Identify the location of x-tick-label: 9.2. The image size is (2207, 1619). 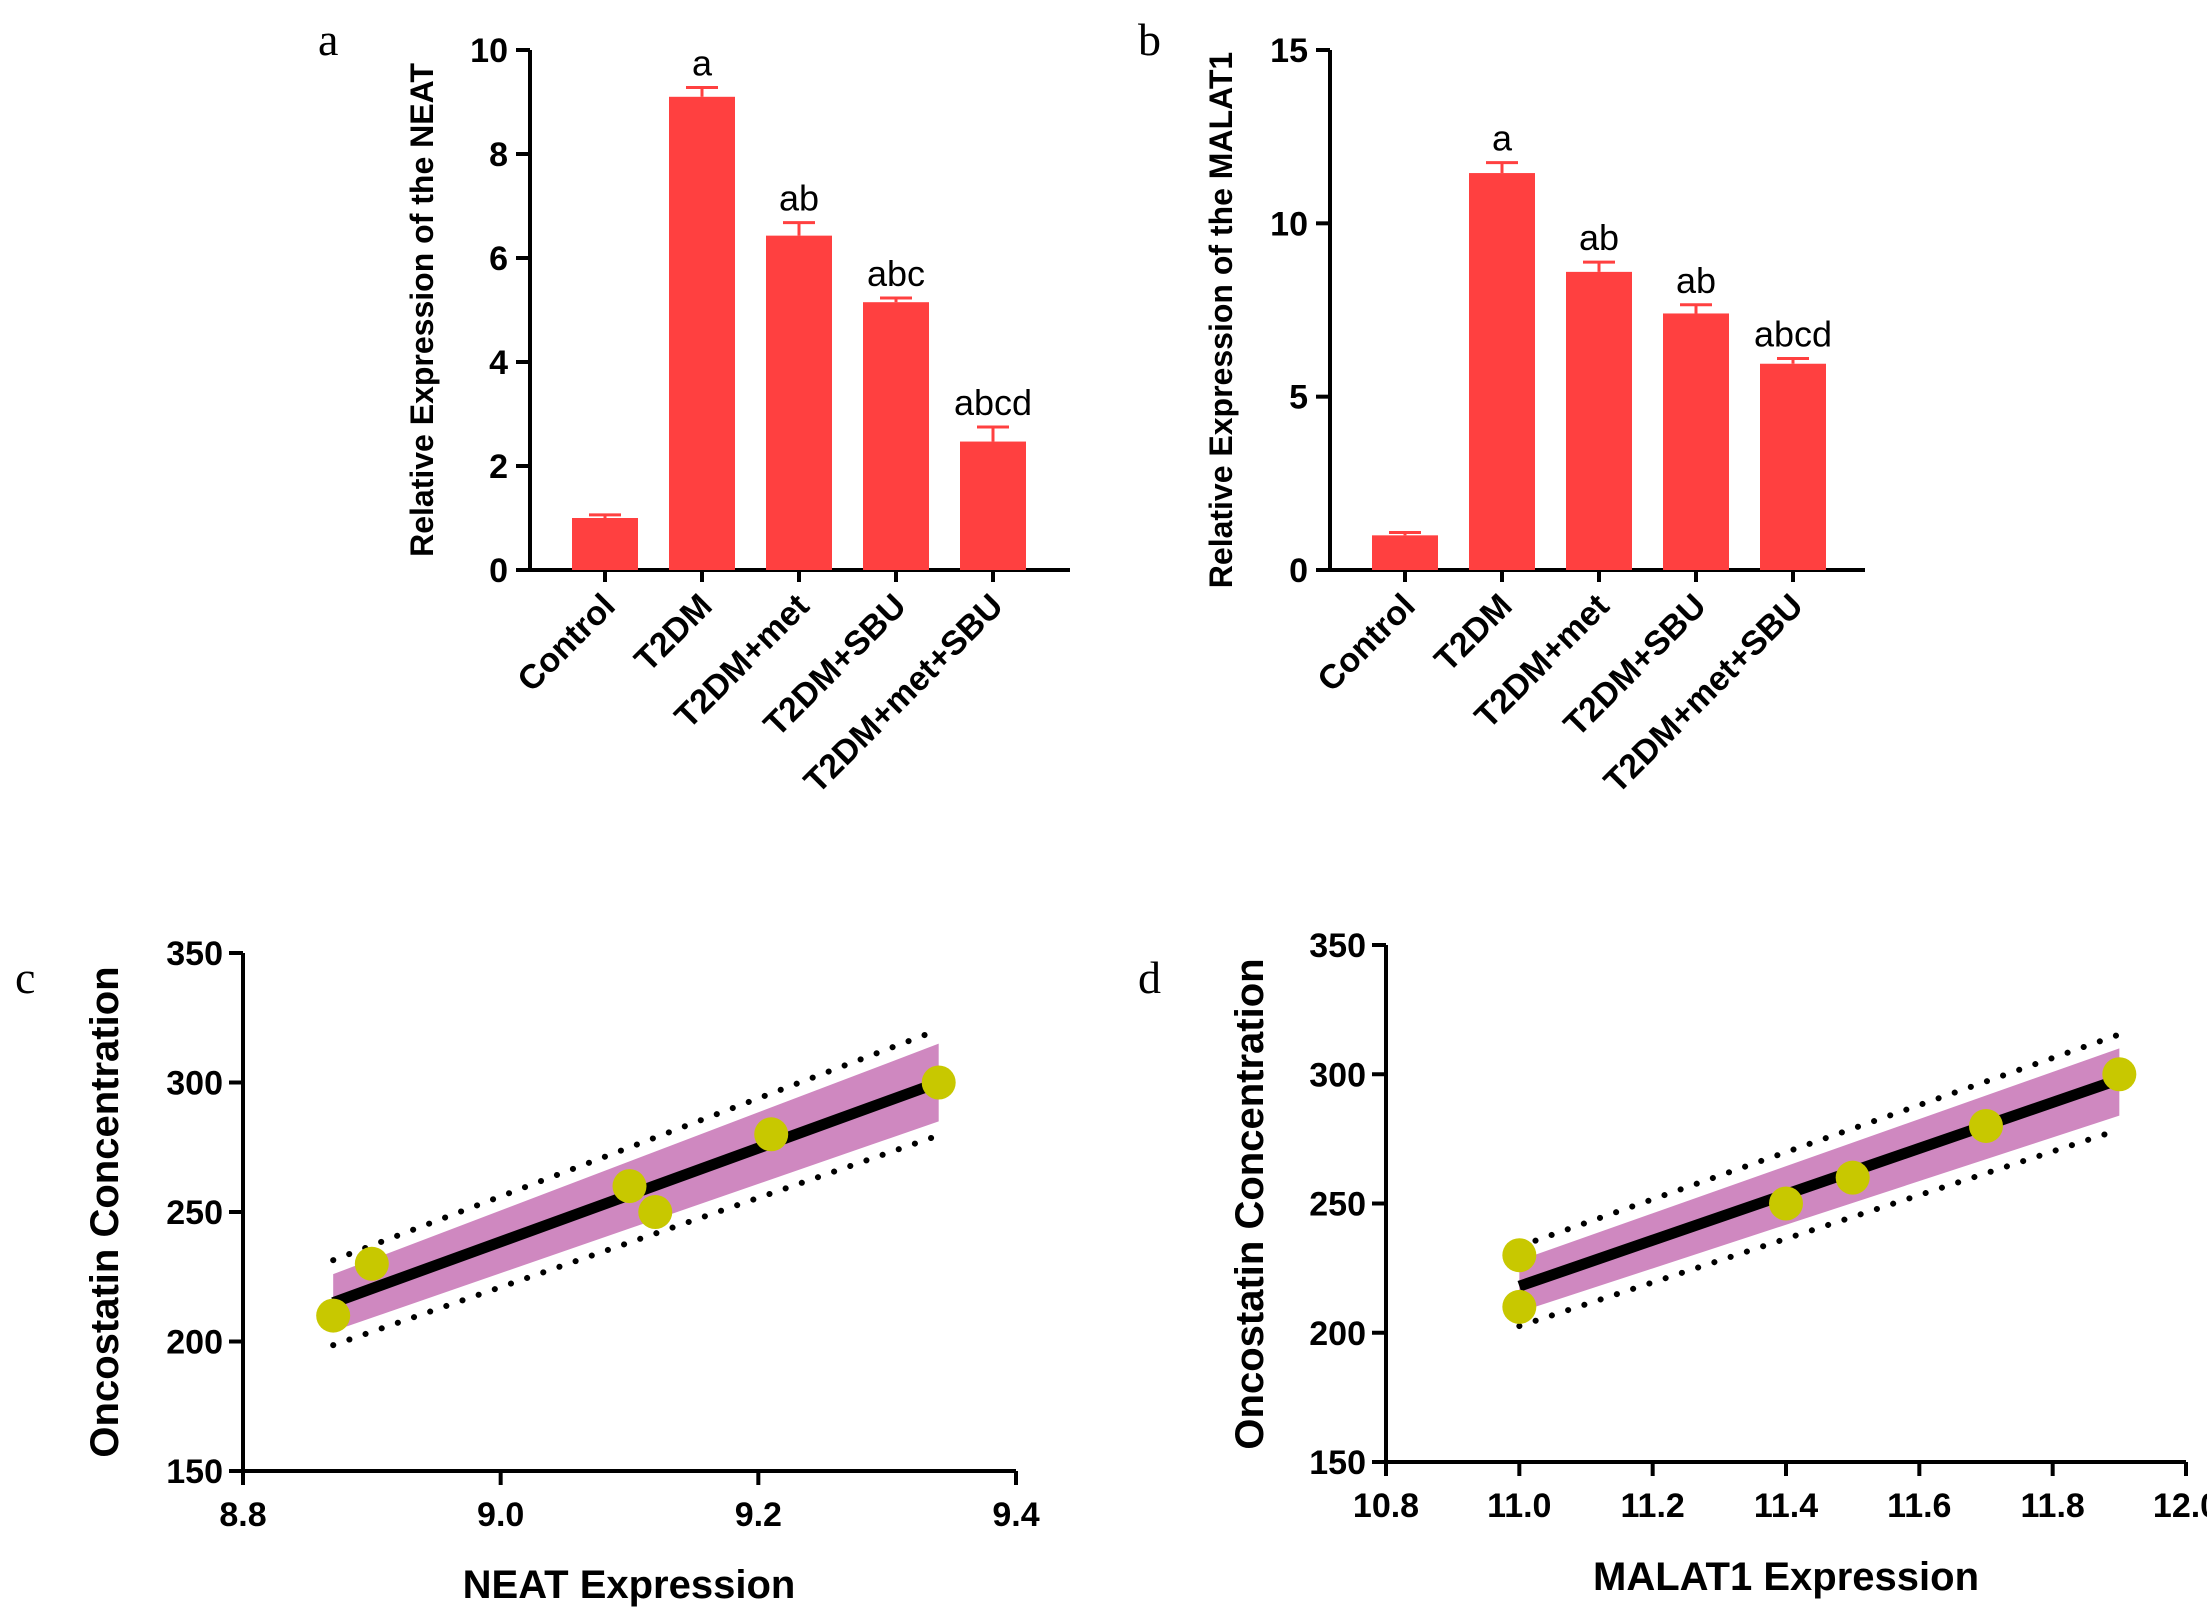
(758, 1515).